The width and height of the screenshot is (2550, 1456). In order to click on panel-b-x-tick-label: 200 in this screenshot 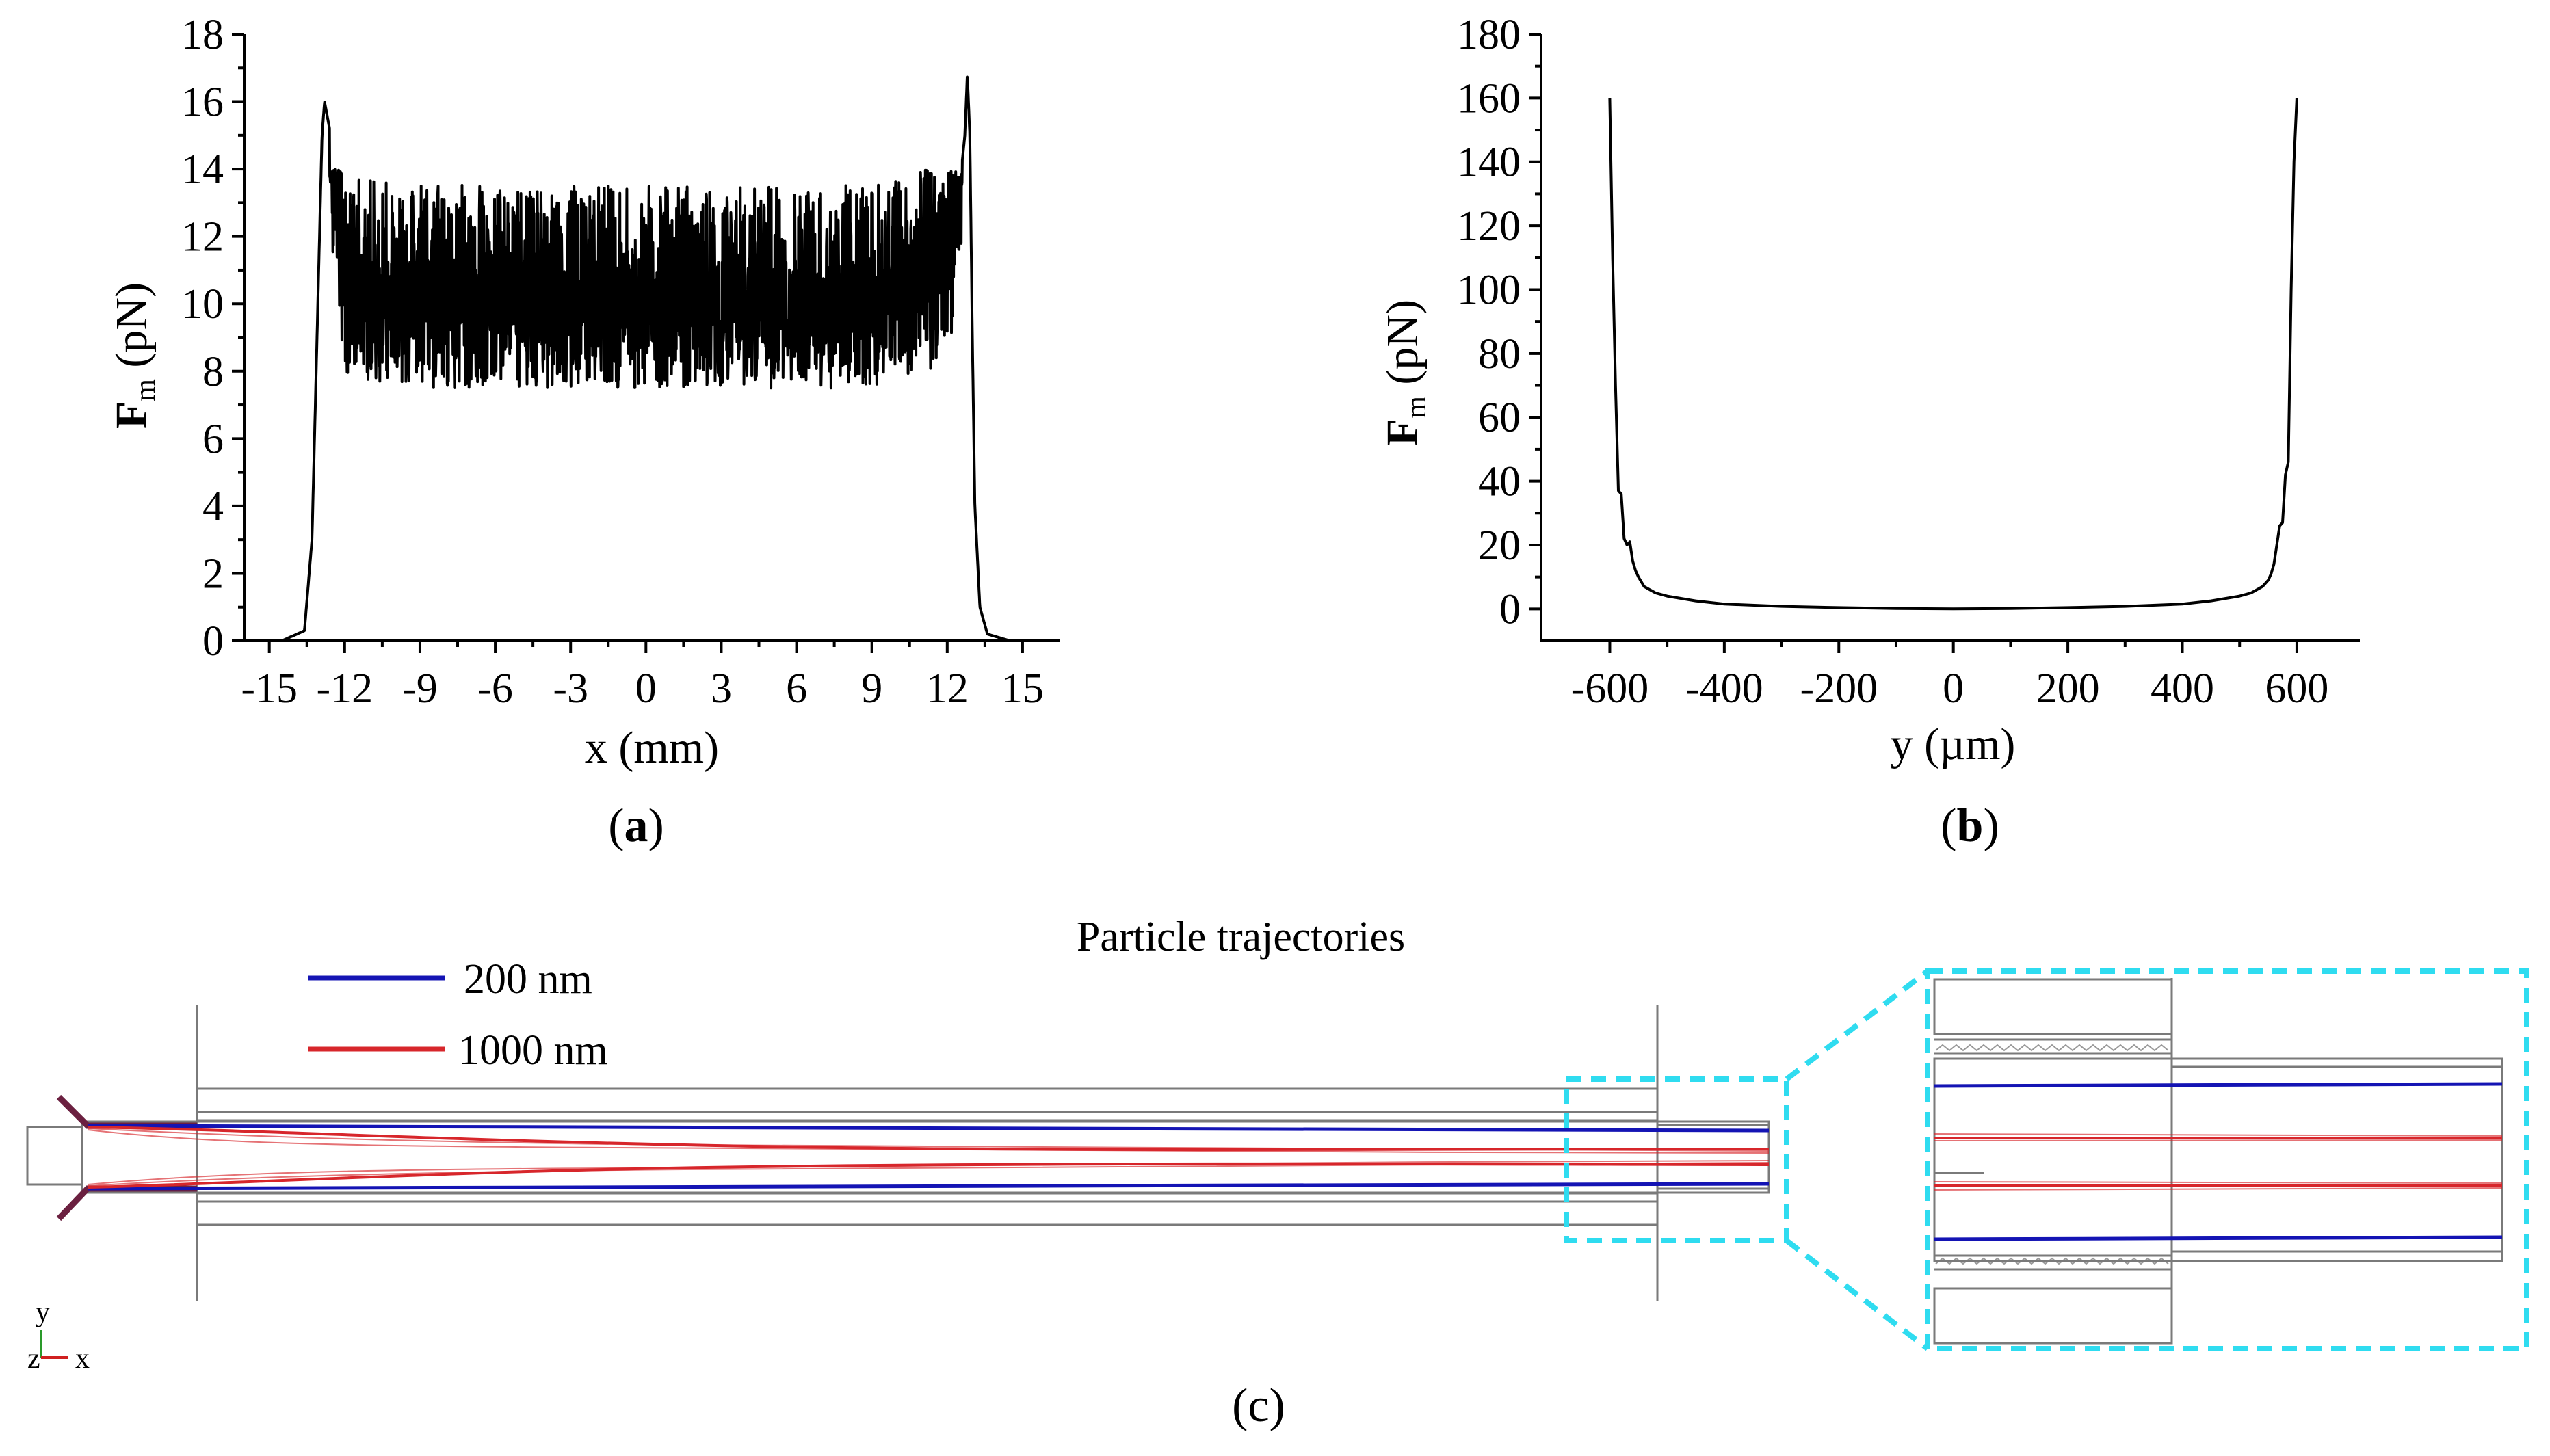, I will do `click(2068, 688)`.